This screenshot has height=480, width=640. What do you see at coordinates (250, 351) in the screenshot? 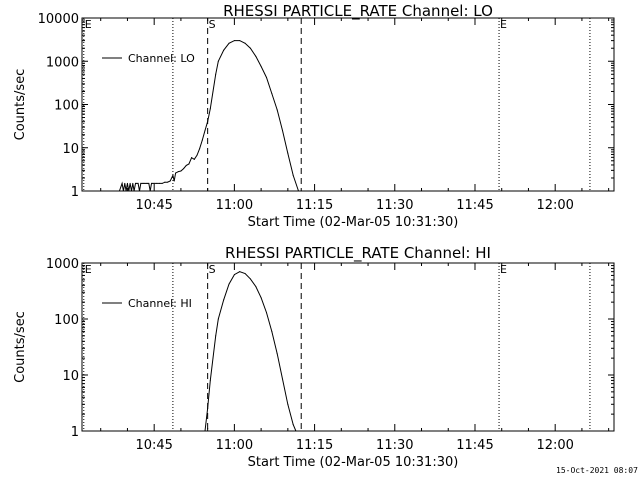
I see `series-line` at bounding box center [250, 351].